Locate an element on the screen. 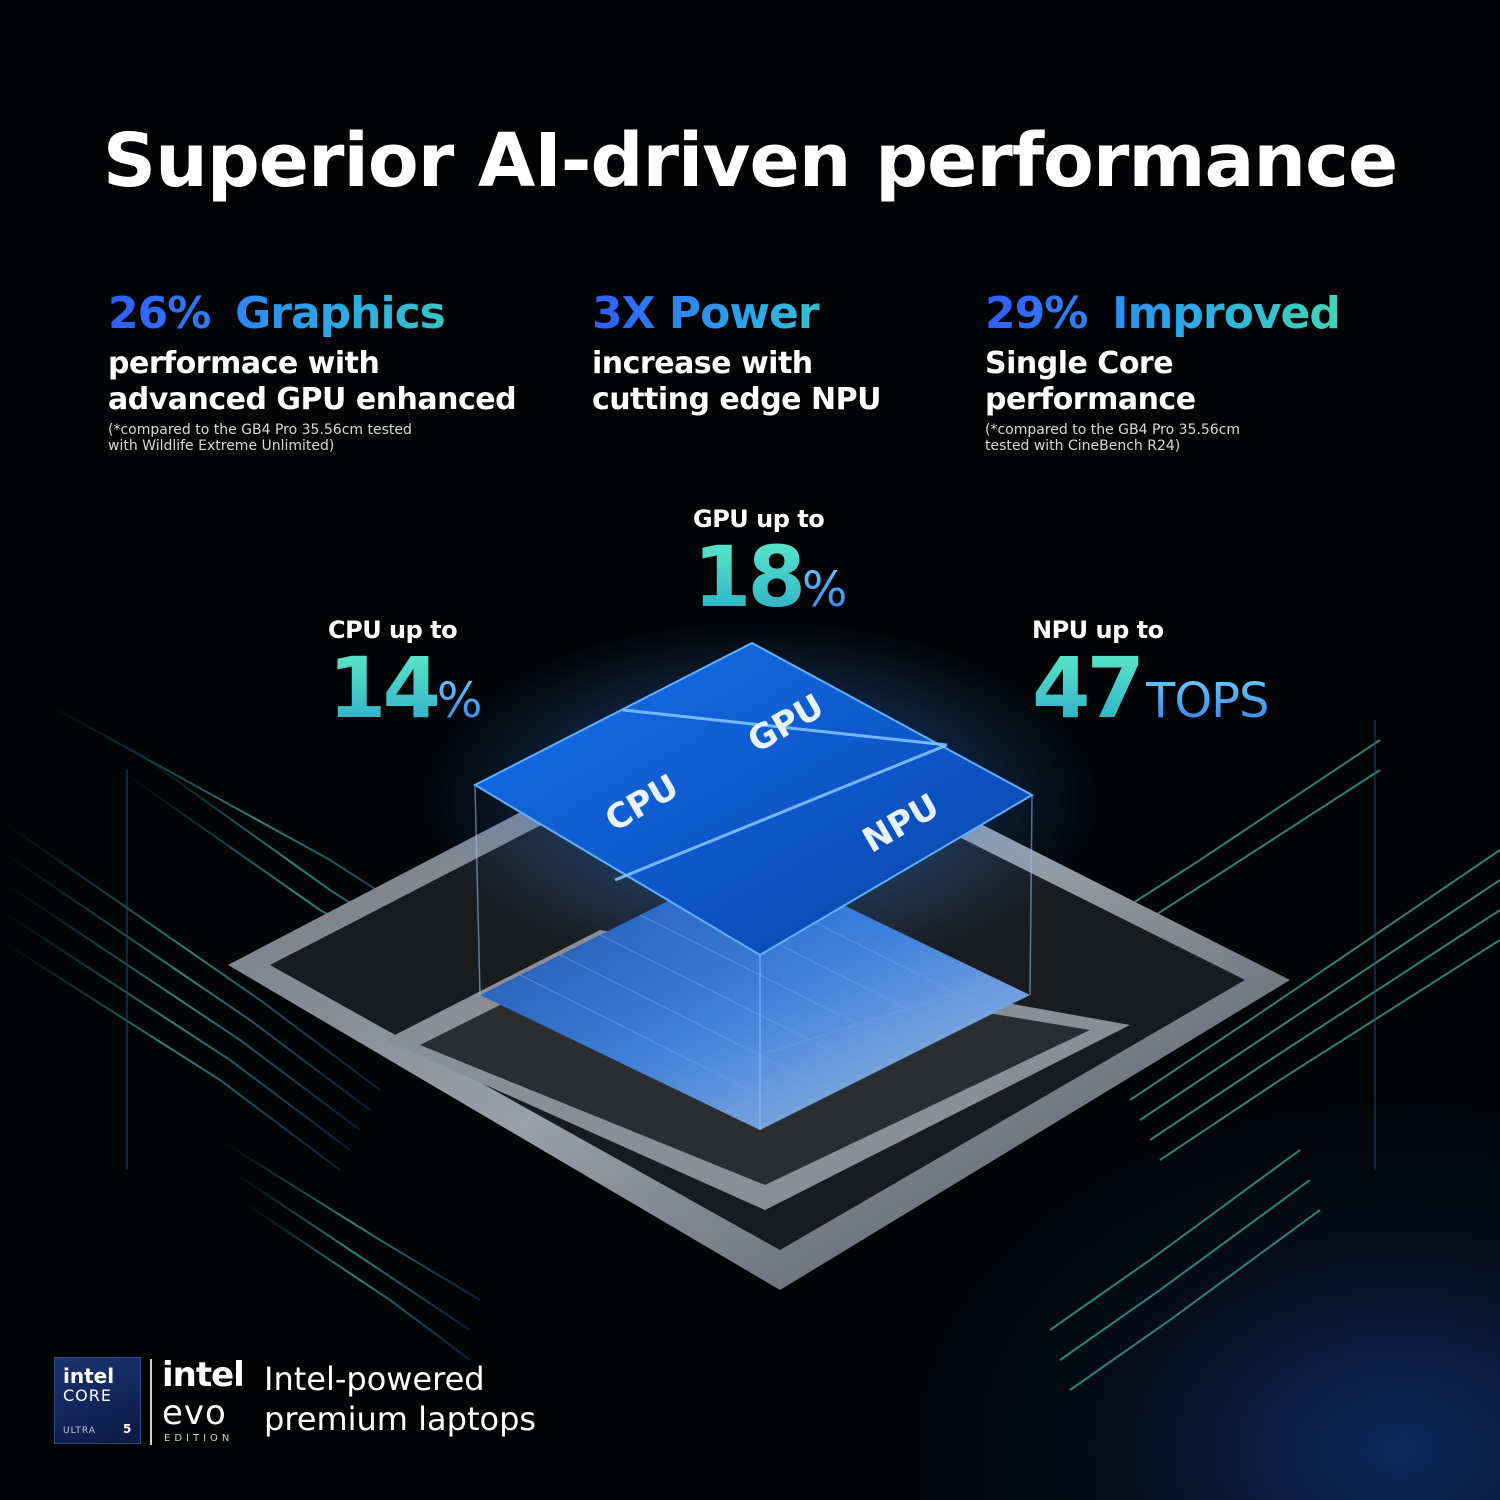 The height and width of the screenshot is (1500, 1500). intel-evo-logo-edition: EDITION is located at coordinates (199, 1438).